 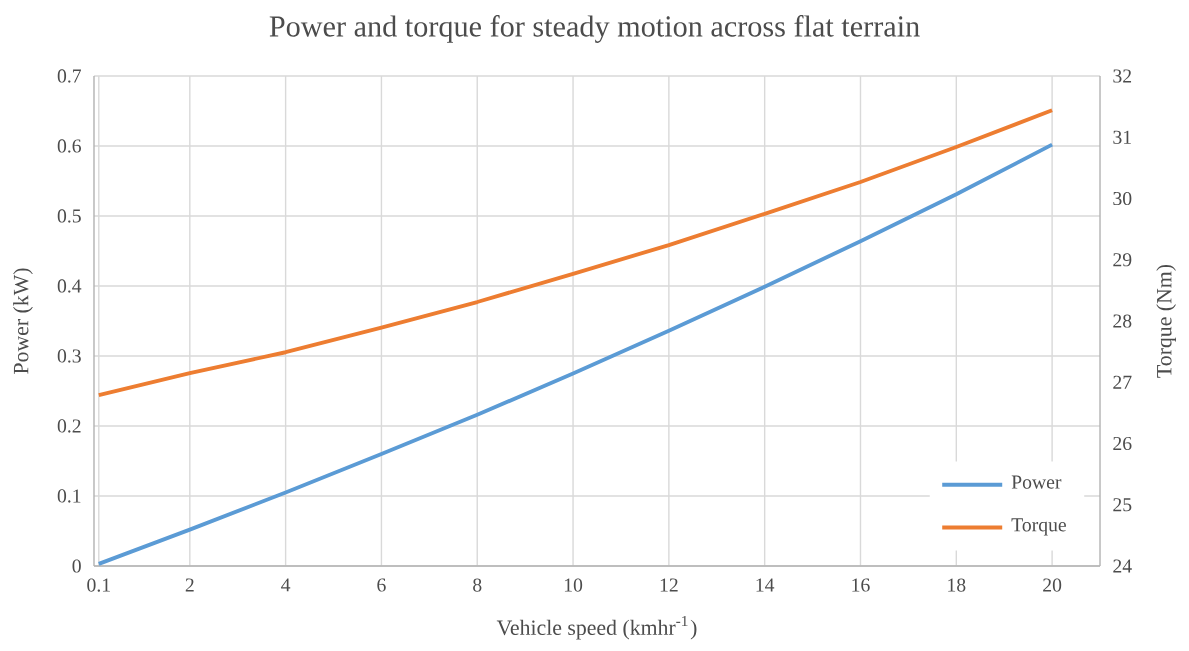 What do you see at coordinates (1122, 137) in the screenshot?
I see `y2-tick-label: 31` at bounding box center [1122, 137].